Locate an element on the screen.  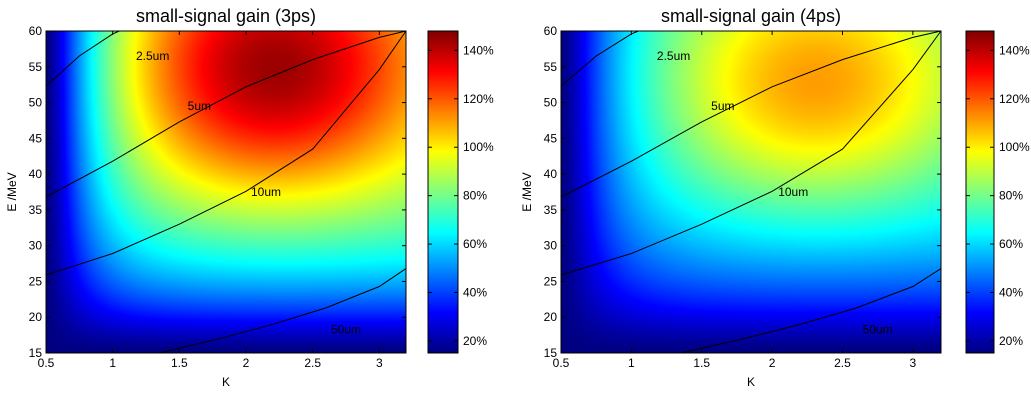
chart-title: small-signal gain (3ps) is located at coordinates (226, 16).